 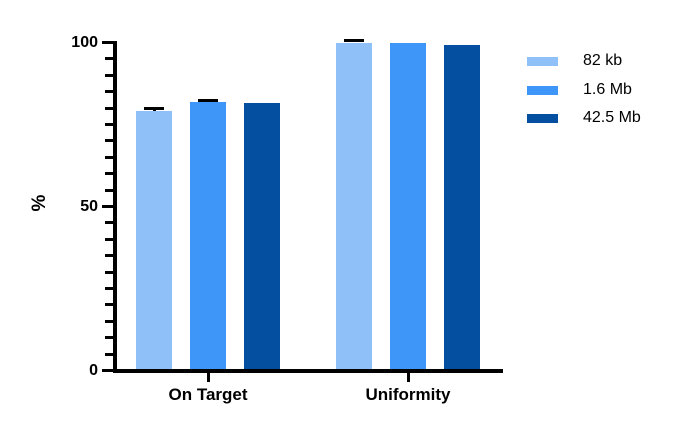 I want to click on x-axis-line, so click(x=308, y=371).